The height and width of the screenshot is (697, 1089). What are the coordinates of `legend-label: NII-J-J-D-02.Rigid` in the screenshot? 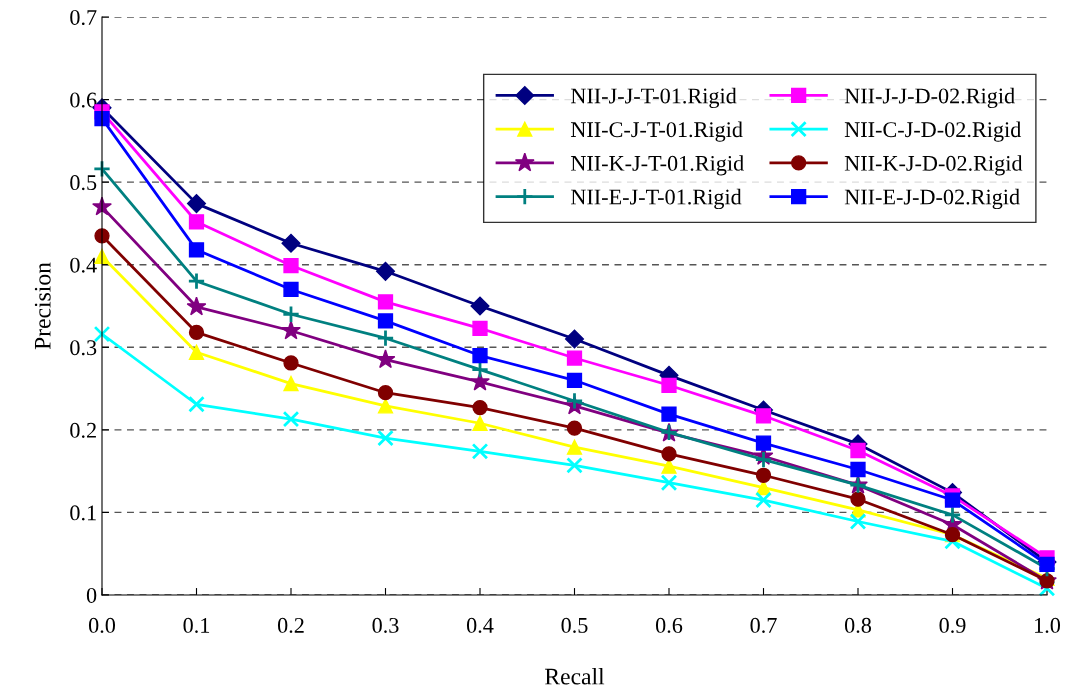 It's located at (929, 98).